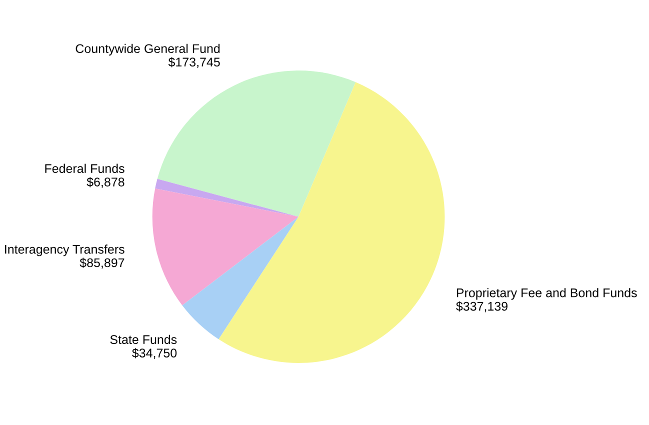 This screenshot has width=649, height=425. I want to click on slice-label: Interagency Transfers, so click(64, 250).